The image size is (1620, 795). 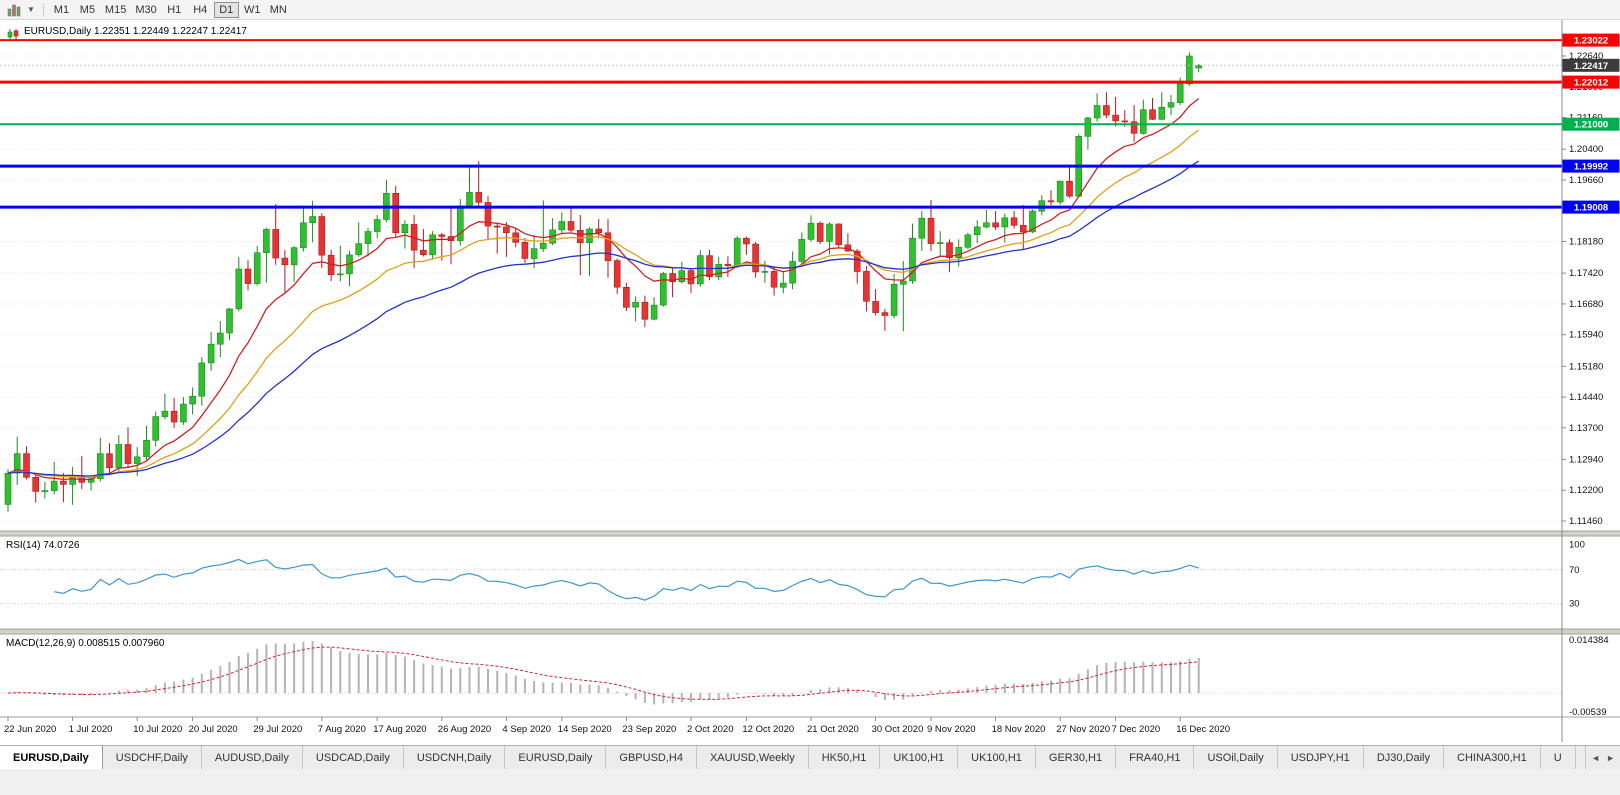 I want to click on svg-text: 100, so click(x=1577, y=545).